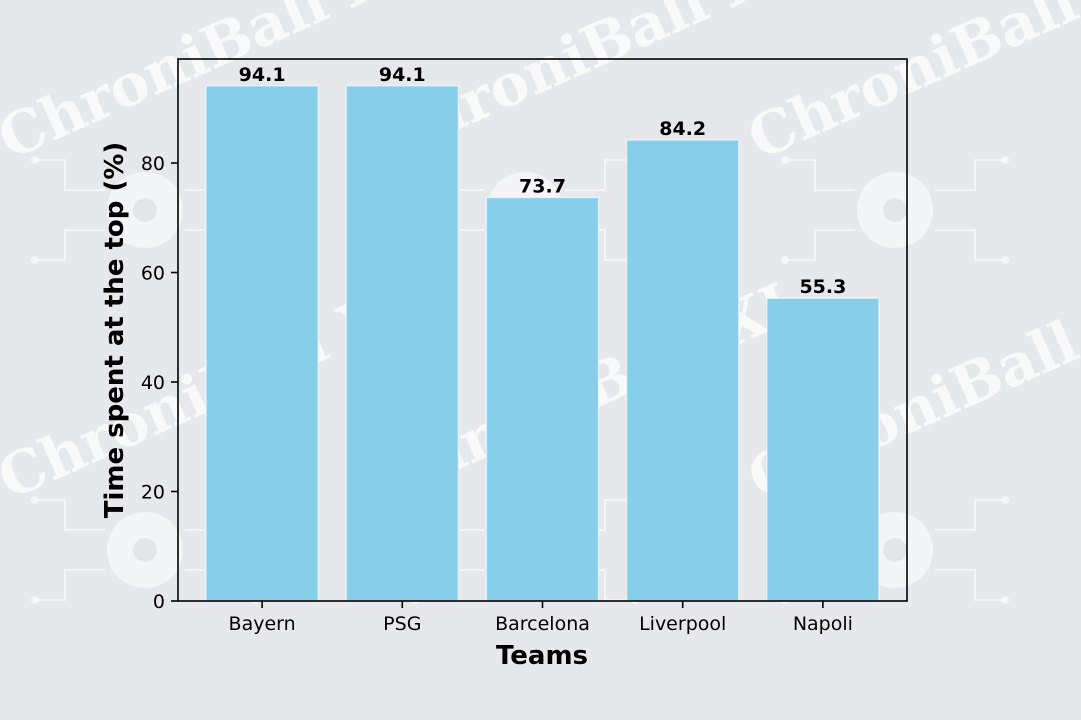  What do you see at coordinates (542, 624) in the screenshot?
I see `x-tick-label: Barcelona` at bounding box center [542, 624].